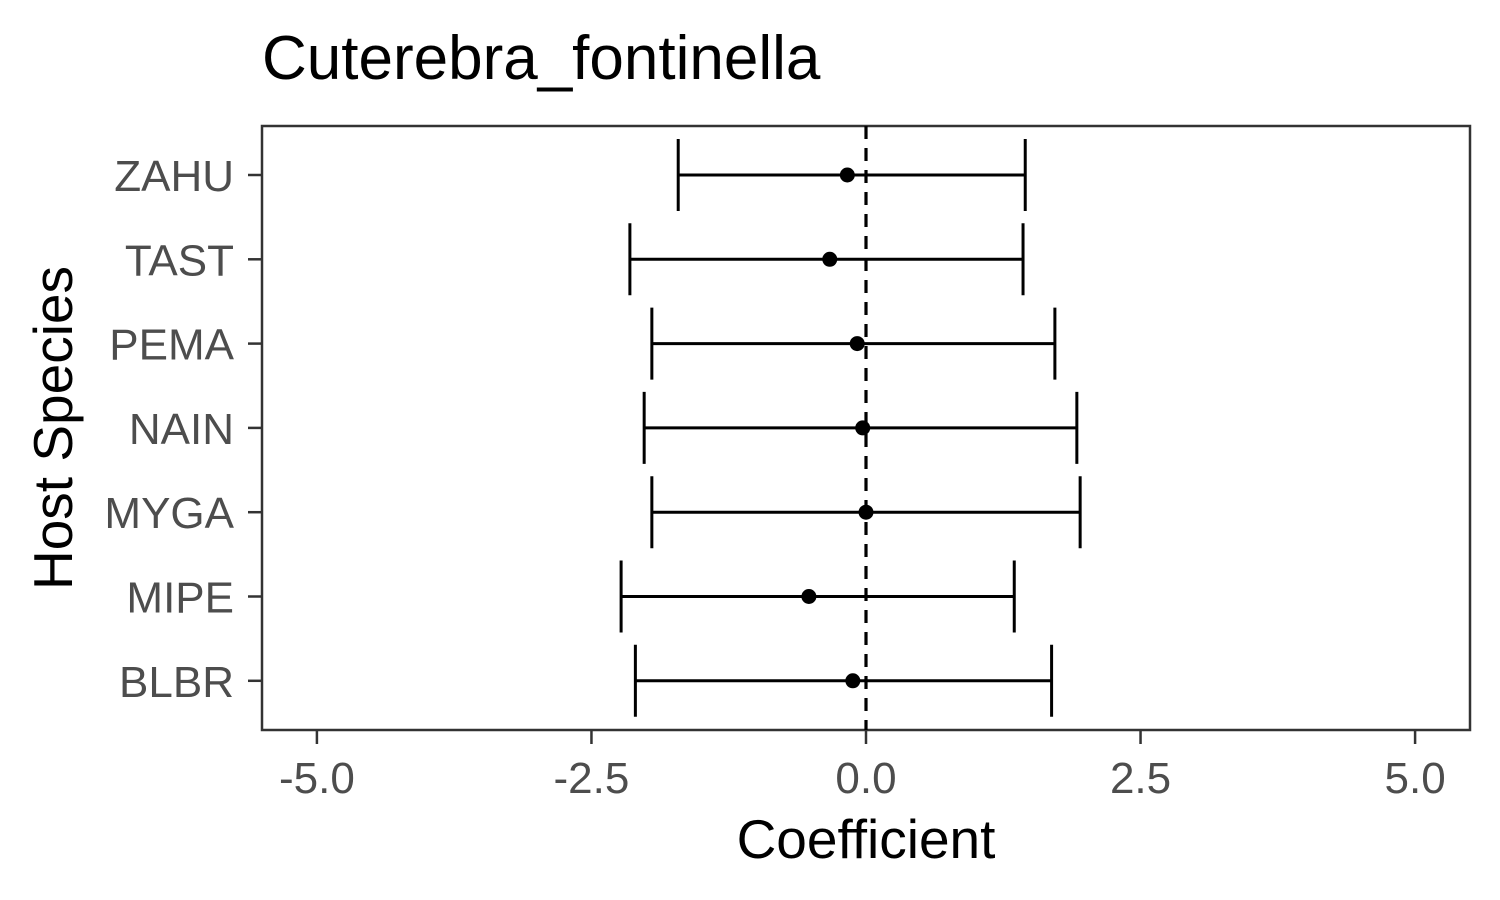  What do you see at coordinates (866, 839) in the screenshot?
I see `x-axis-title: Coefficient` at bounding box center [866, 839].